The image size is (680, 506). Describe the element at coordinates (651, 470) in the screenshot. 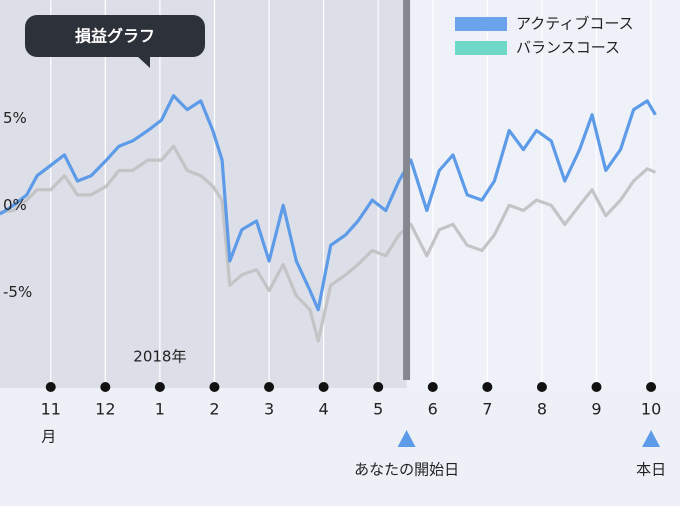

I see `today-label: 本日` at that location.